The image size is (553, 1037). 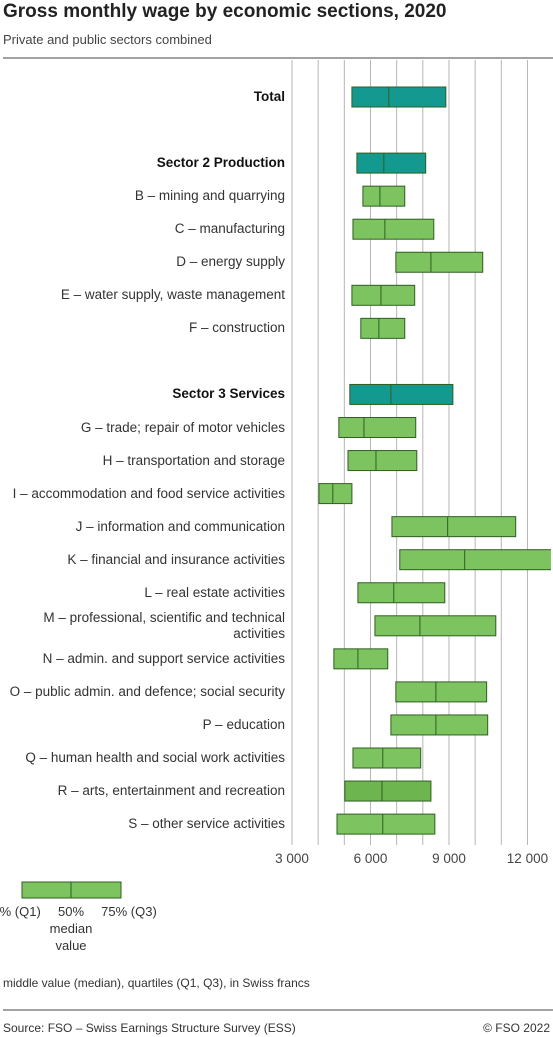 I want to click on category-label: H – transportation and storage, so click(x=193, y=460).